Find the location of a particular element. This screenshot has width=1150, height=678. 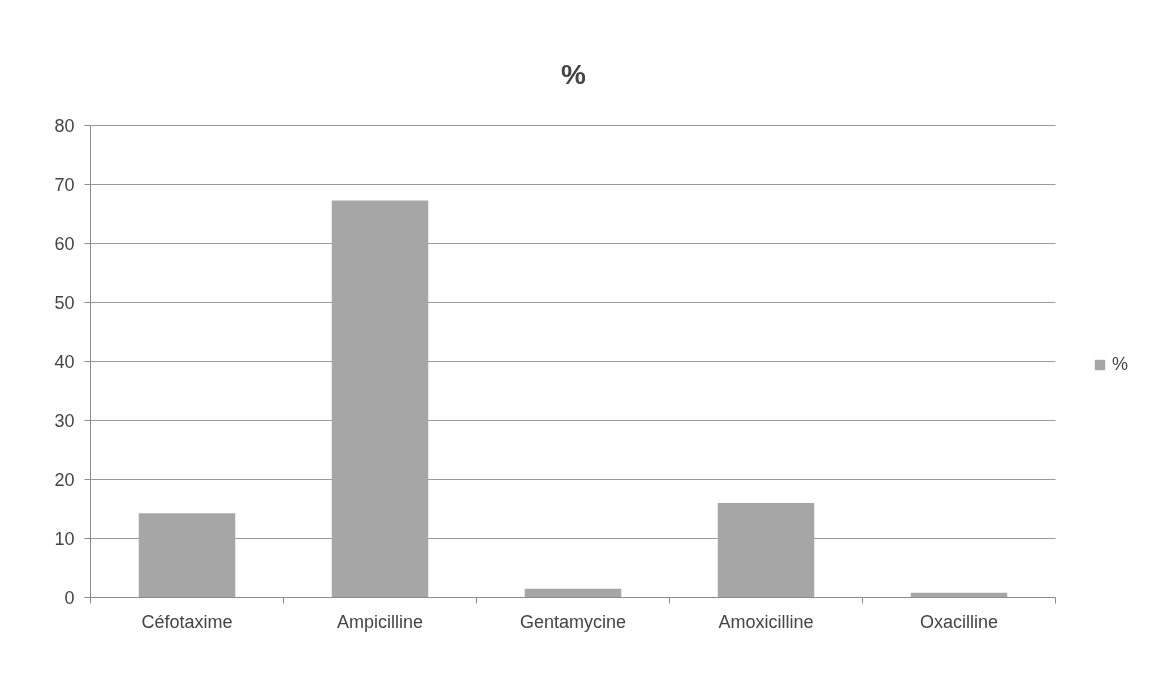

y-tick-label: 20 is located at coordinates (64, 480).